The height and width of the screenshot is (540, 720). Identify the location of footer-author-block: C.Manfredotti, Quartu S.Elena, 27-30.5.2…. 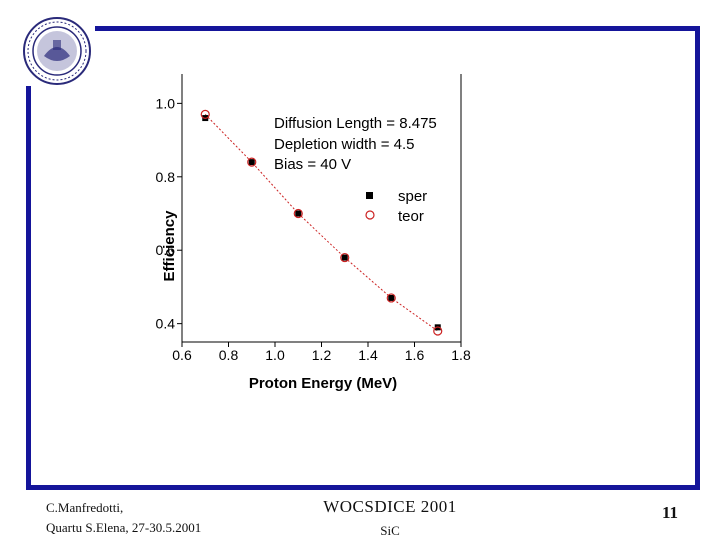
(123, 518).